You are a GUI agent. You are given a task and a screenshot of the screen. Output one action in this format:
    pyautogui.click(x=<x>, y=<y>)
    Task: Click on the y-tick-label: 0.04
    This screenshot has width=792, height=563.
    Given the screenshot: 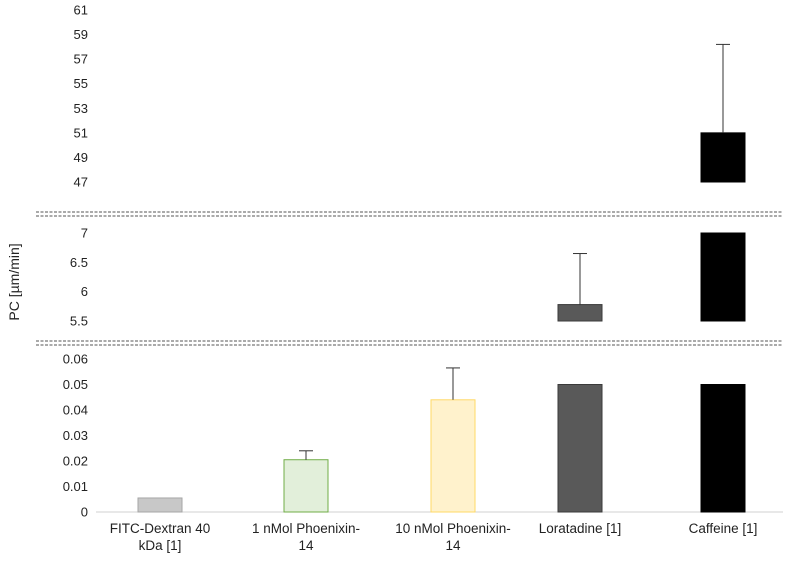 What is the action you would take?
    pyautogui.click(x=75, y=410)
    